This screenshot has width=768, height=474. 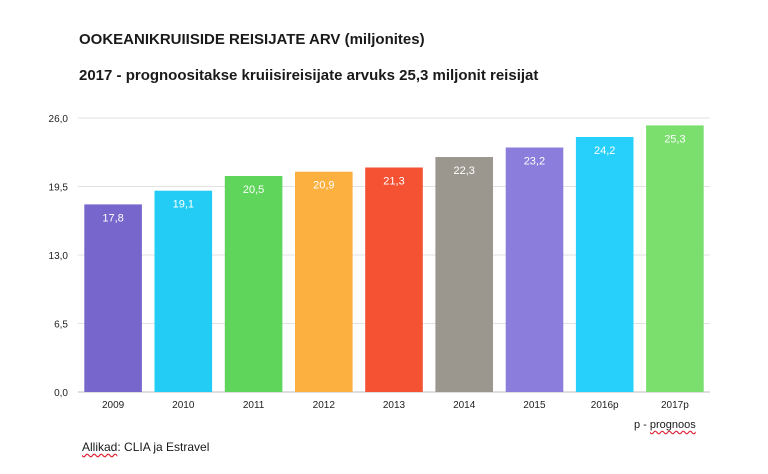 What do you see at coordinates (604, 264) in the screenshot?
I see `bar-2016p` at bounding box center [604, 264].